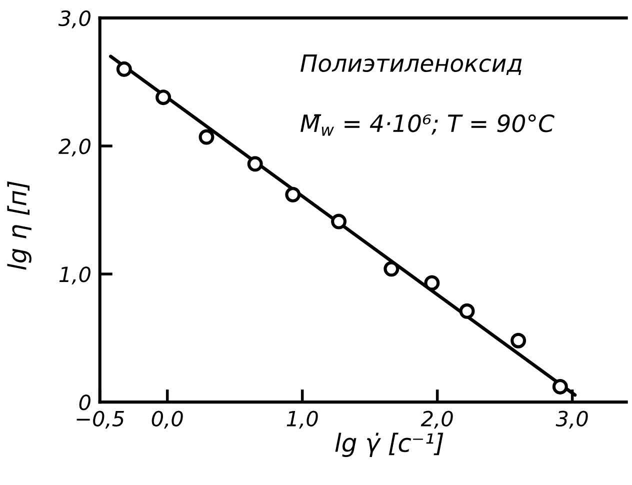  What do you see at coordinates (19, 225) in the screenshot?
I see `y-axis-title: lg η [п]` at bounding box center [19, 225].